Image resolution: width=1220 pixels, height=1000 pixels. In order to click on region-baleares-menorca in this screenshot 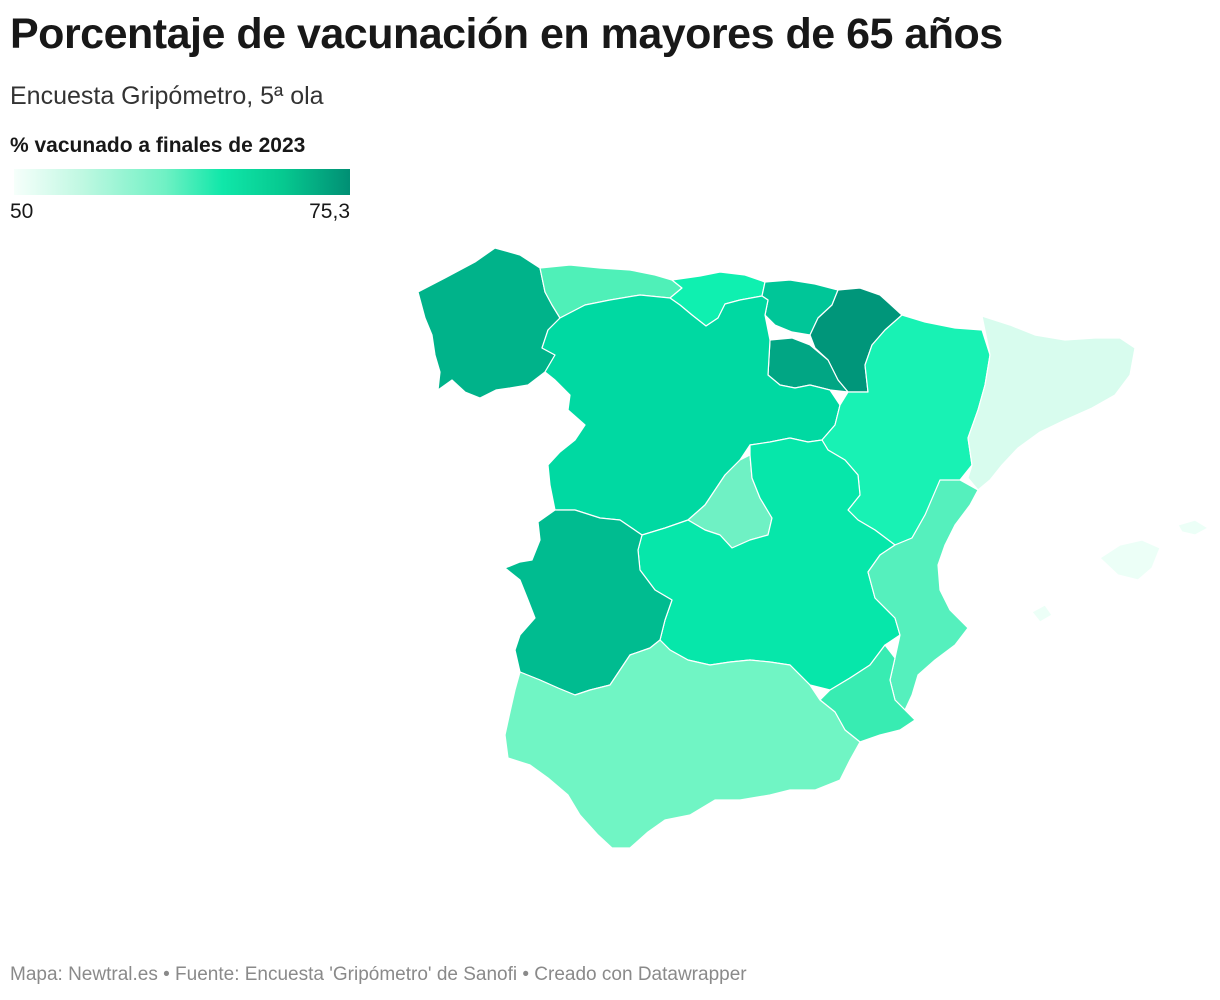, I will do `click(1193, 527)`.